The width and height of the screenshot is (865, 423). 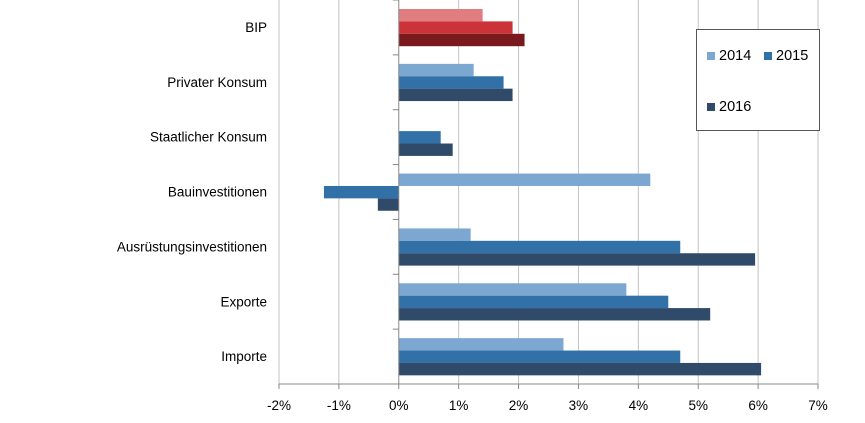 I want to click on x-tick-label: 2%, so click(x=519, y=405).